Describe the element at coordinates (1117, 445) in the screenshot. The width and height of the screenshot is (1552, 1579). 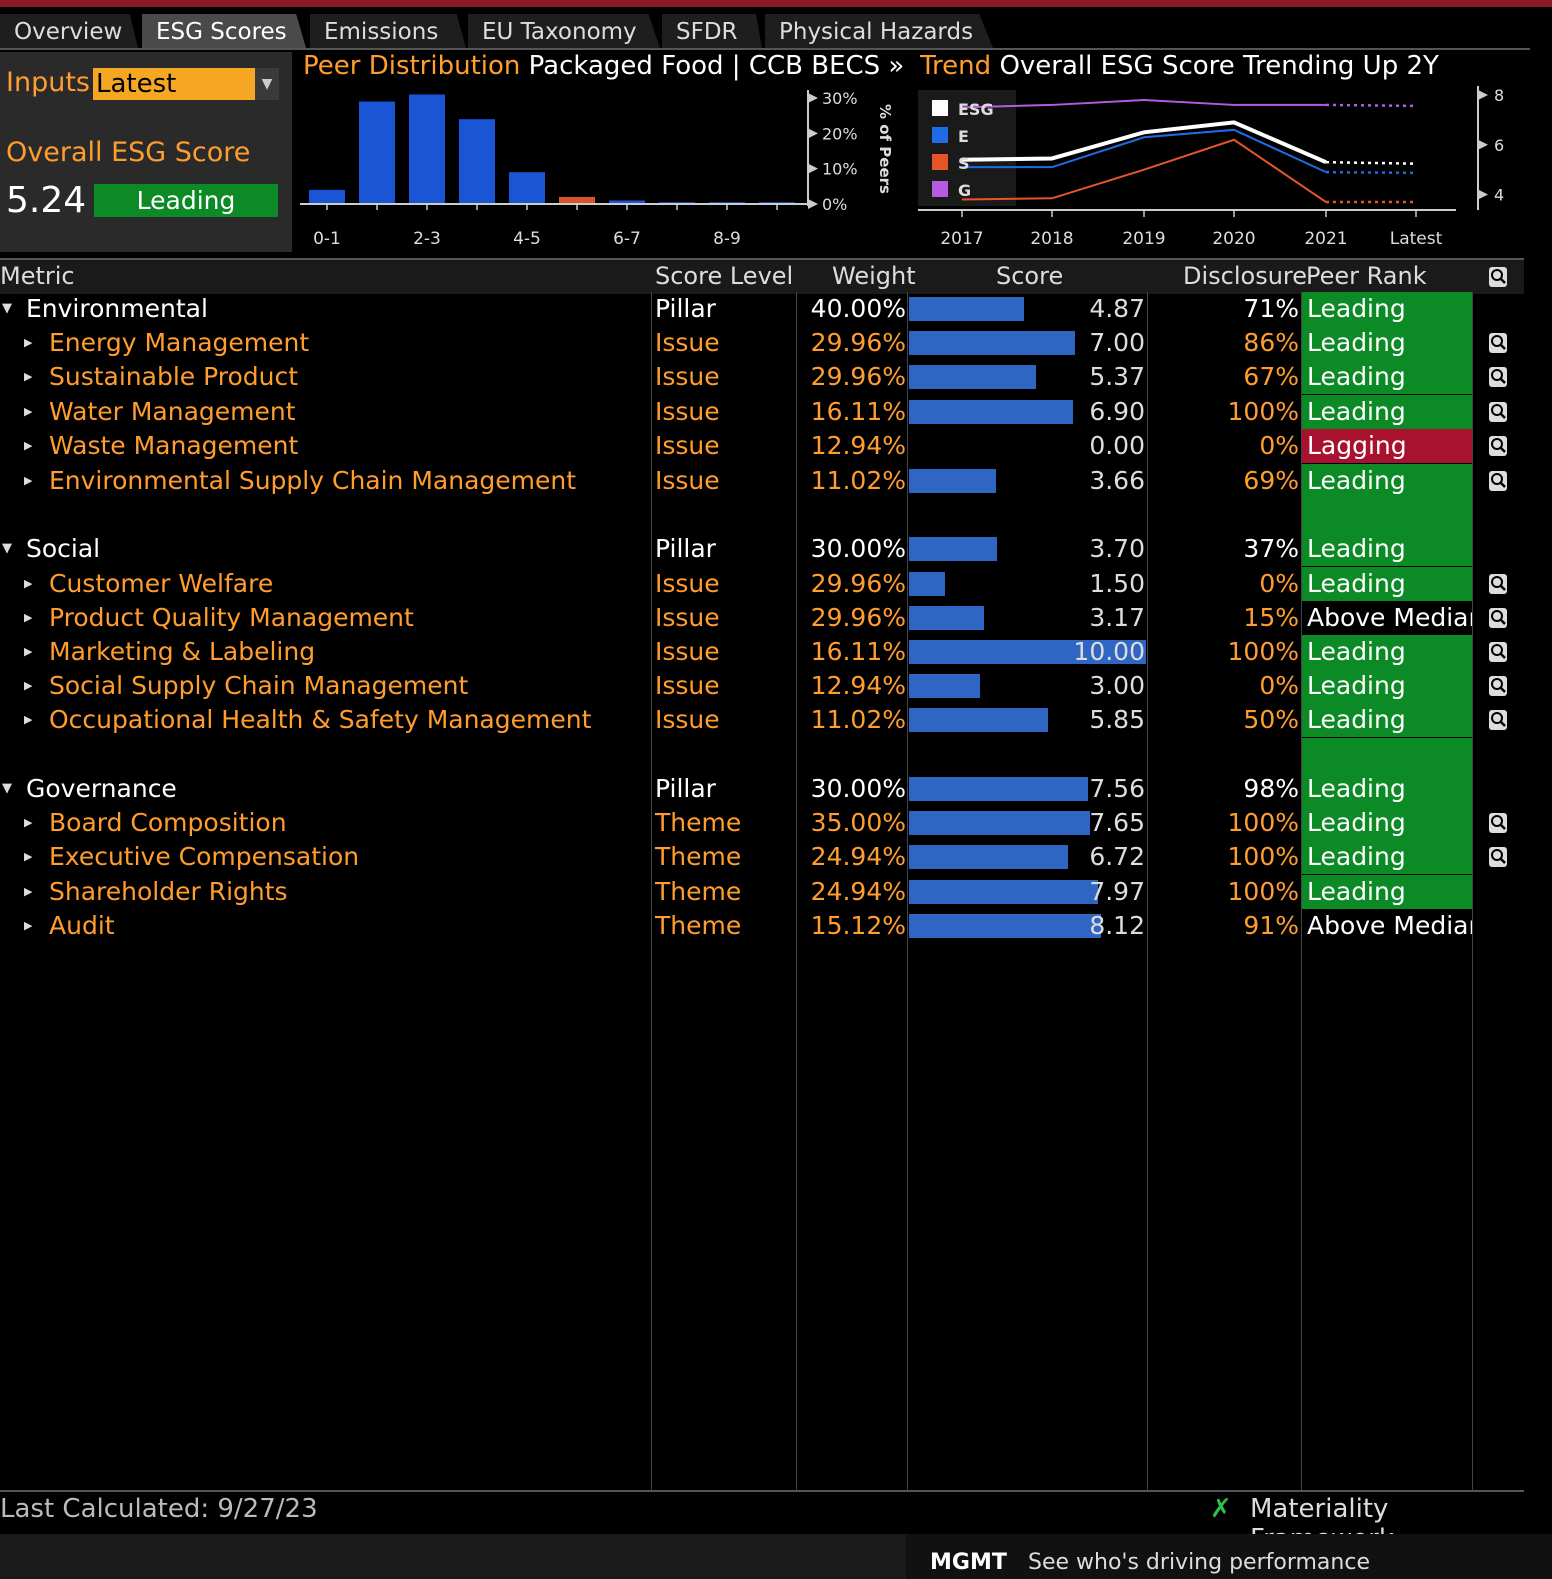
I see `score-value: 0.00` at that location.